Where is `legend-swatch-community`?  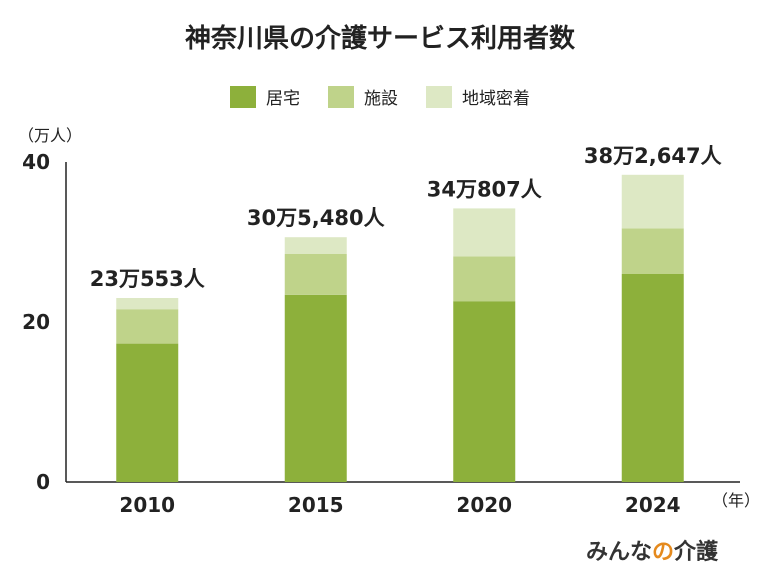
legend-swatch-community is located at coordinates (439, 96).